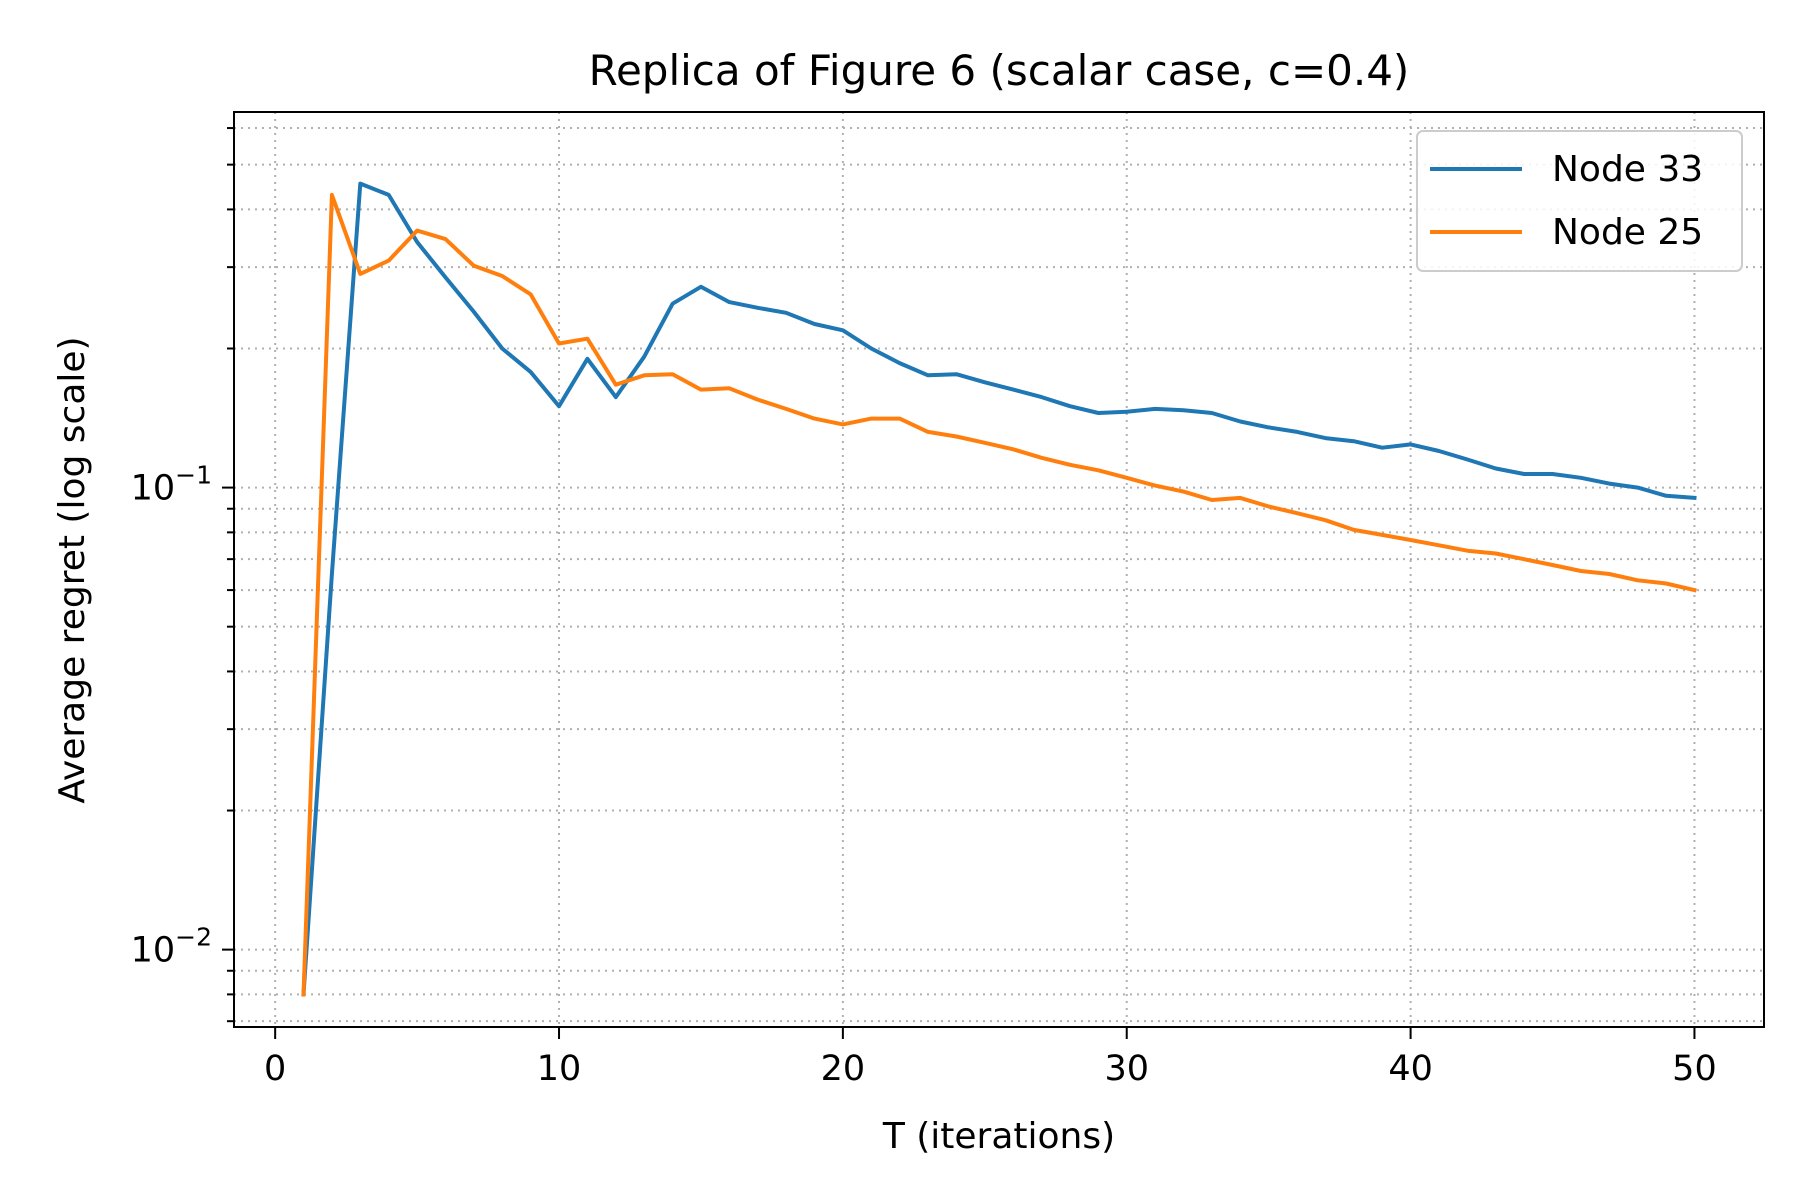 This screenshot has width=1800, height=1204. What do you see at coordinates (171, 485) in the screenshot?
I see `y-tick-label: 10⁻¹` at bounding box center [171, 485].